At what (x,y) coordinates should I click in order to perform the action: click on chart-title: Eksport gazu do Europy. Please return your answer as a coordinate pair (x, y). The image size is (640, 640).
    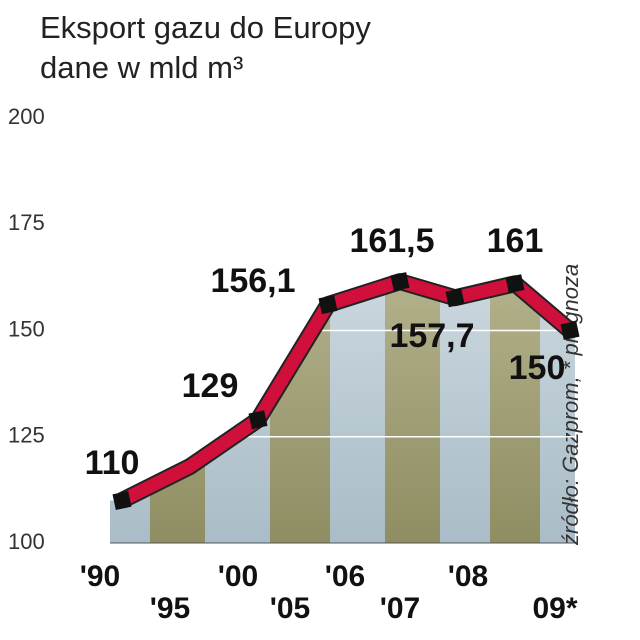
    Looking at the image, I should click on (205, 27).